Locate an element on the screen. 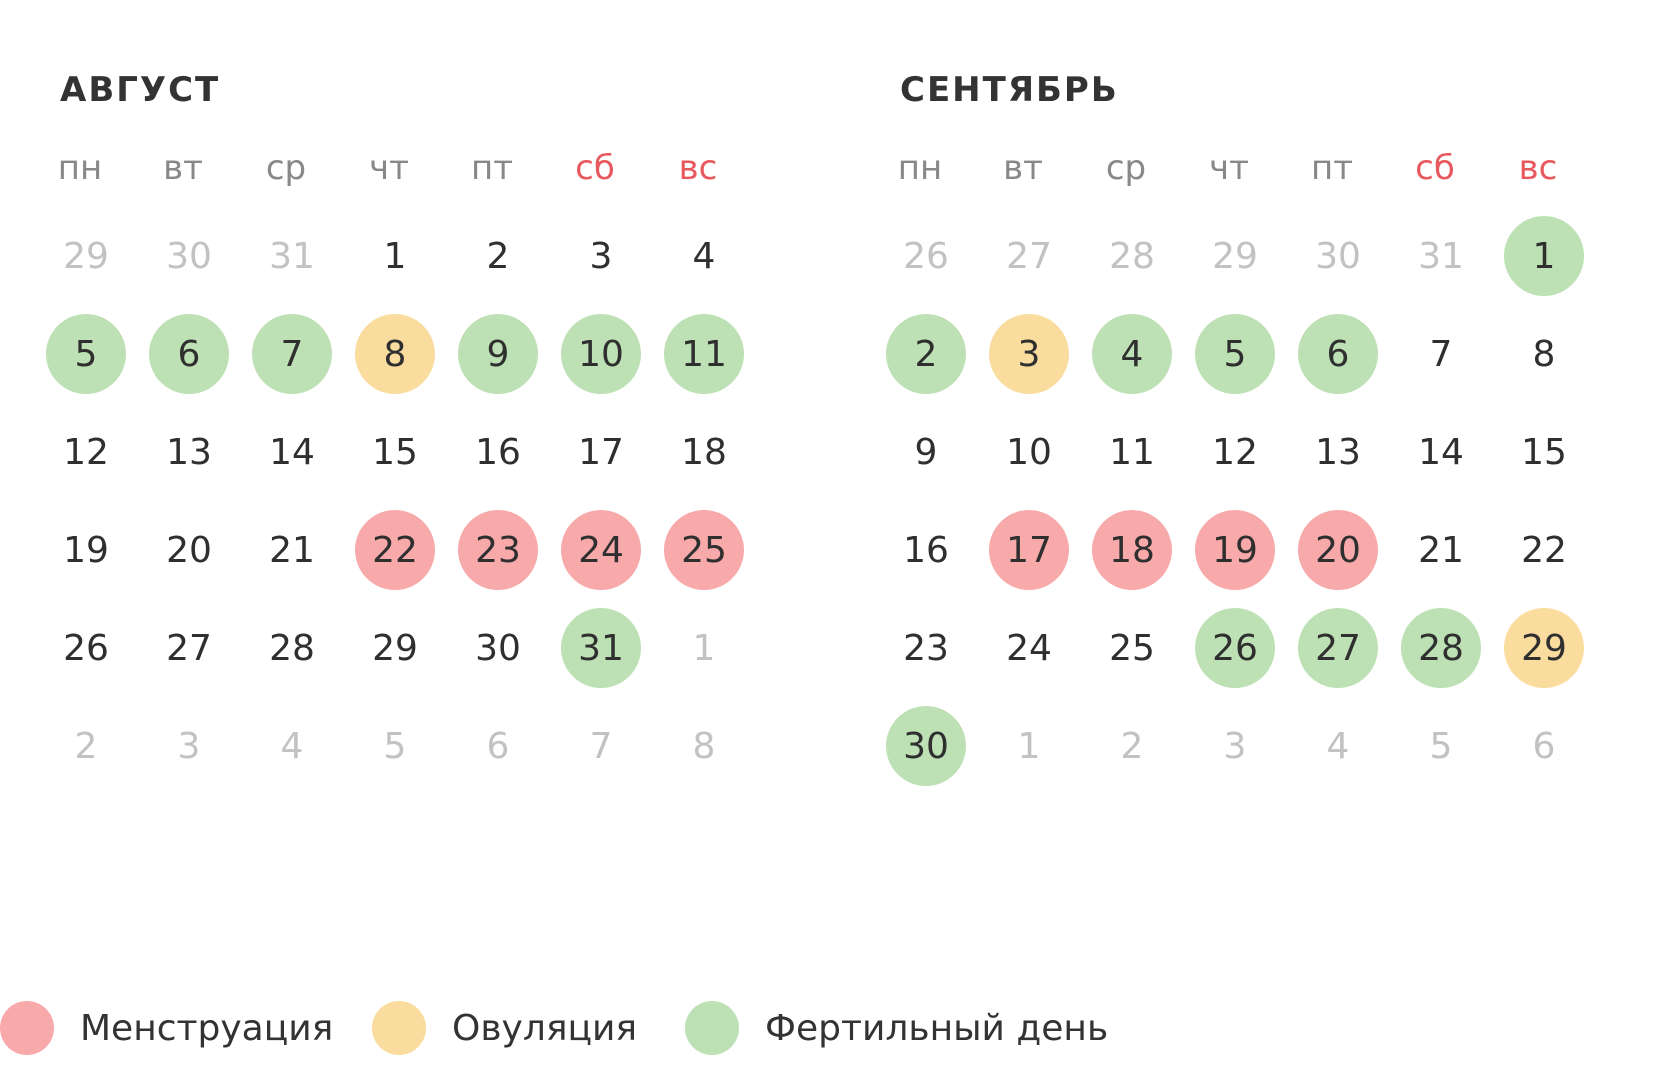 Image resolution: width=1680 pixels, height=1084 pixels. day-cell-other-month: 28 is located at coordinates (1132, 256).